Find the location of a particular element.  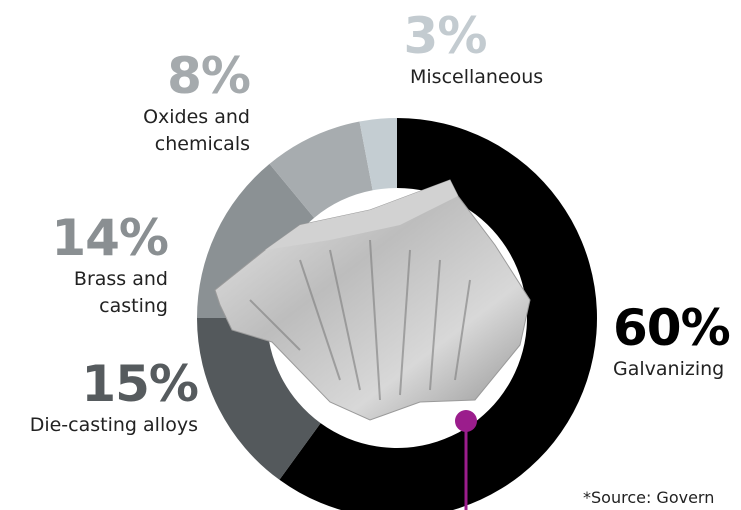

slice-label: 15% Die-casting alloys is located at coordinates (99, 397).